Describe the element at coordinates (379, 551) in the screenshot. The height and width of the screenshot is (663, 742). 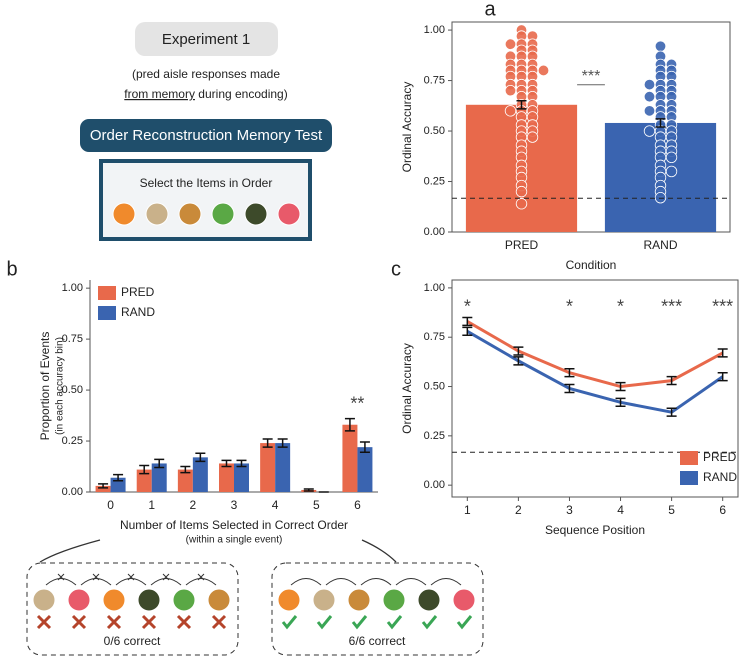
I see `arrow` at that location.